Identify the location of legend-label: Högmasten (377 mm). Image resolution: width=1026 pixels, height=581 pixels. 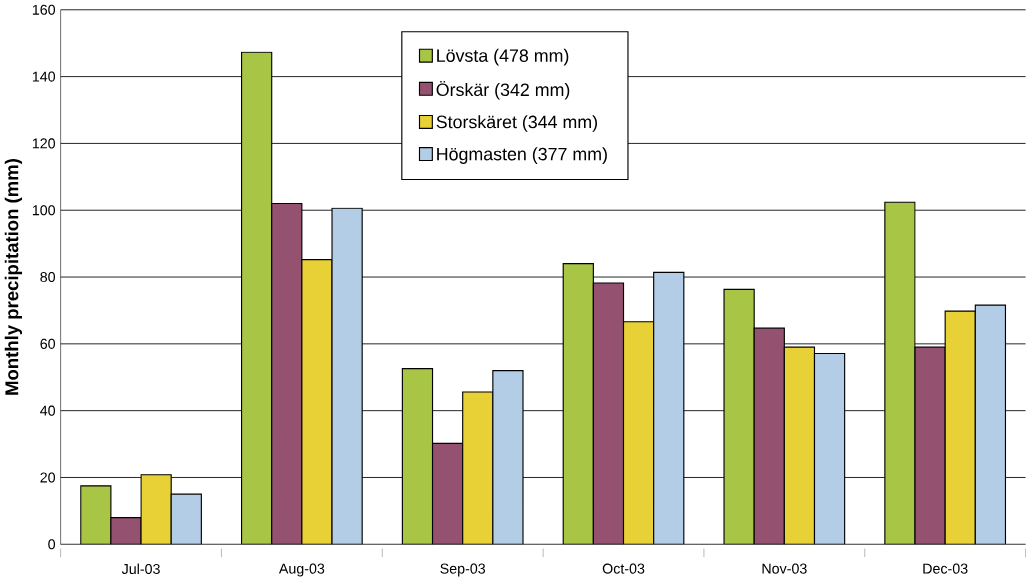
(522, 155).